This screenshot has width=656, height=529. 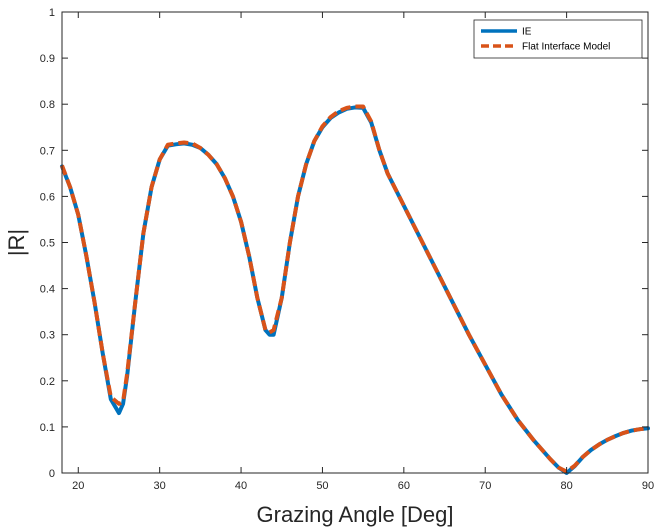 What do you see at coordinates (648, 486) in the screenshot?
I see `x-tick-label: 90` at bounding box center [648, 486].